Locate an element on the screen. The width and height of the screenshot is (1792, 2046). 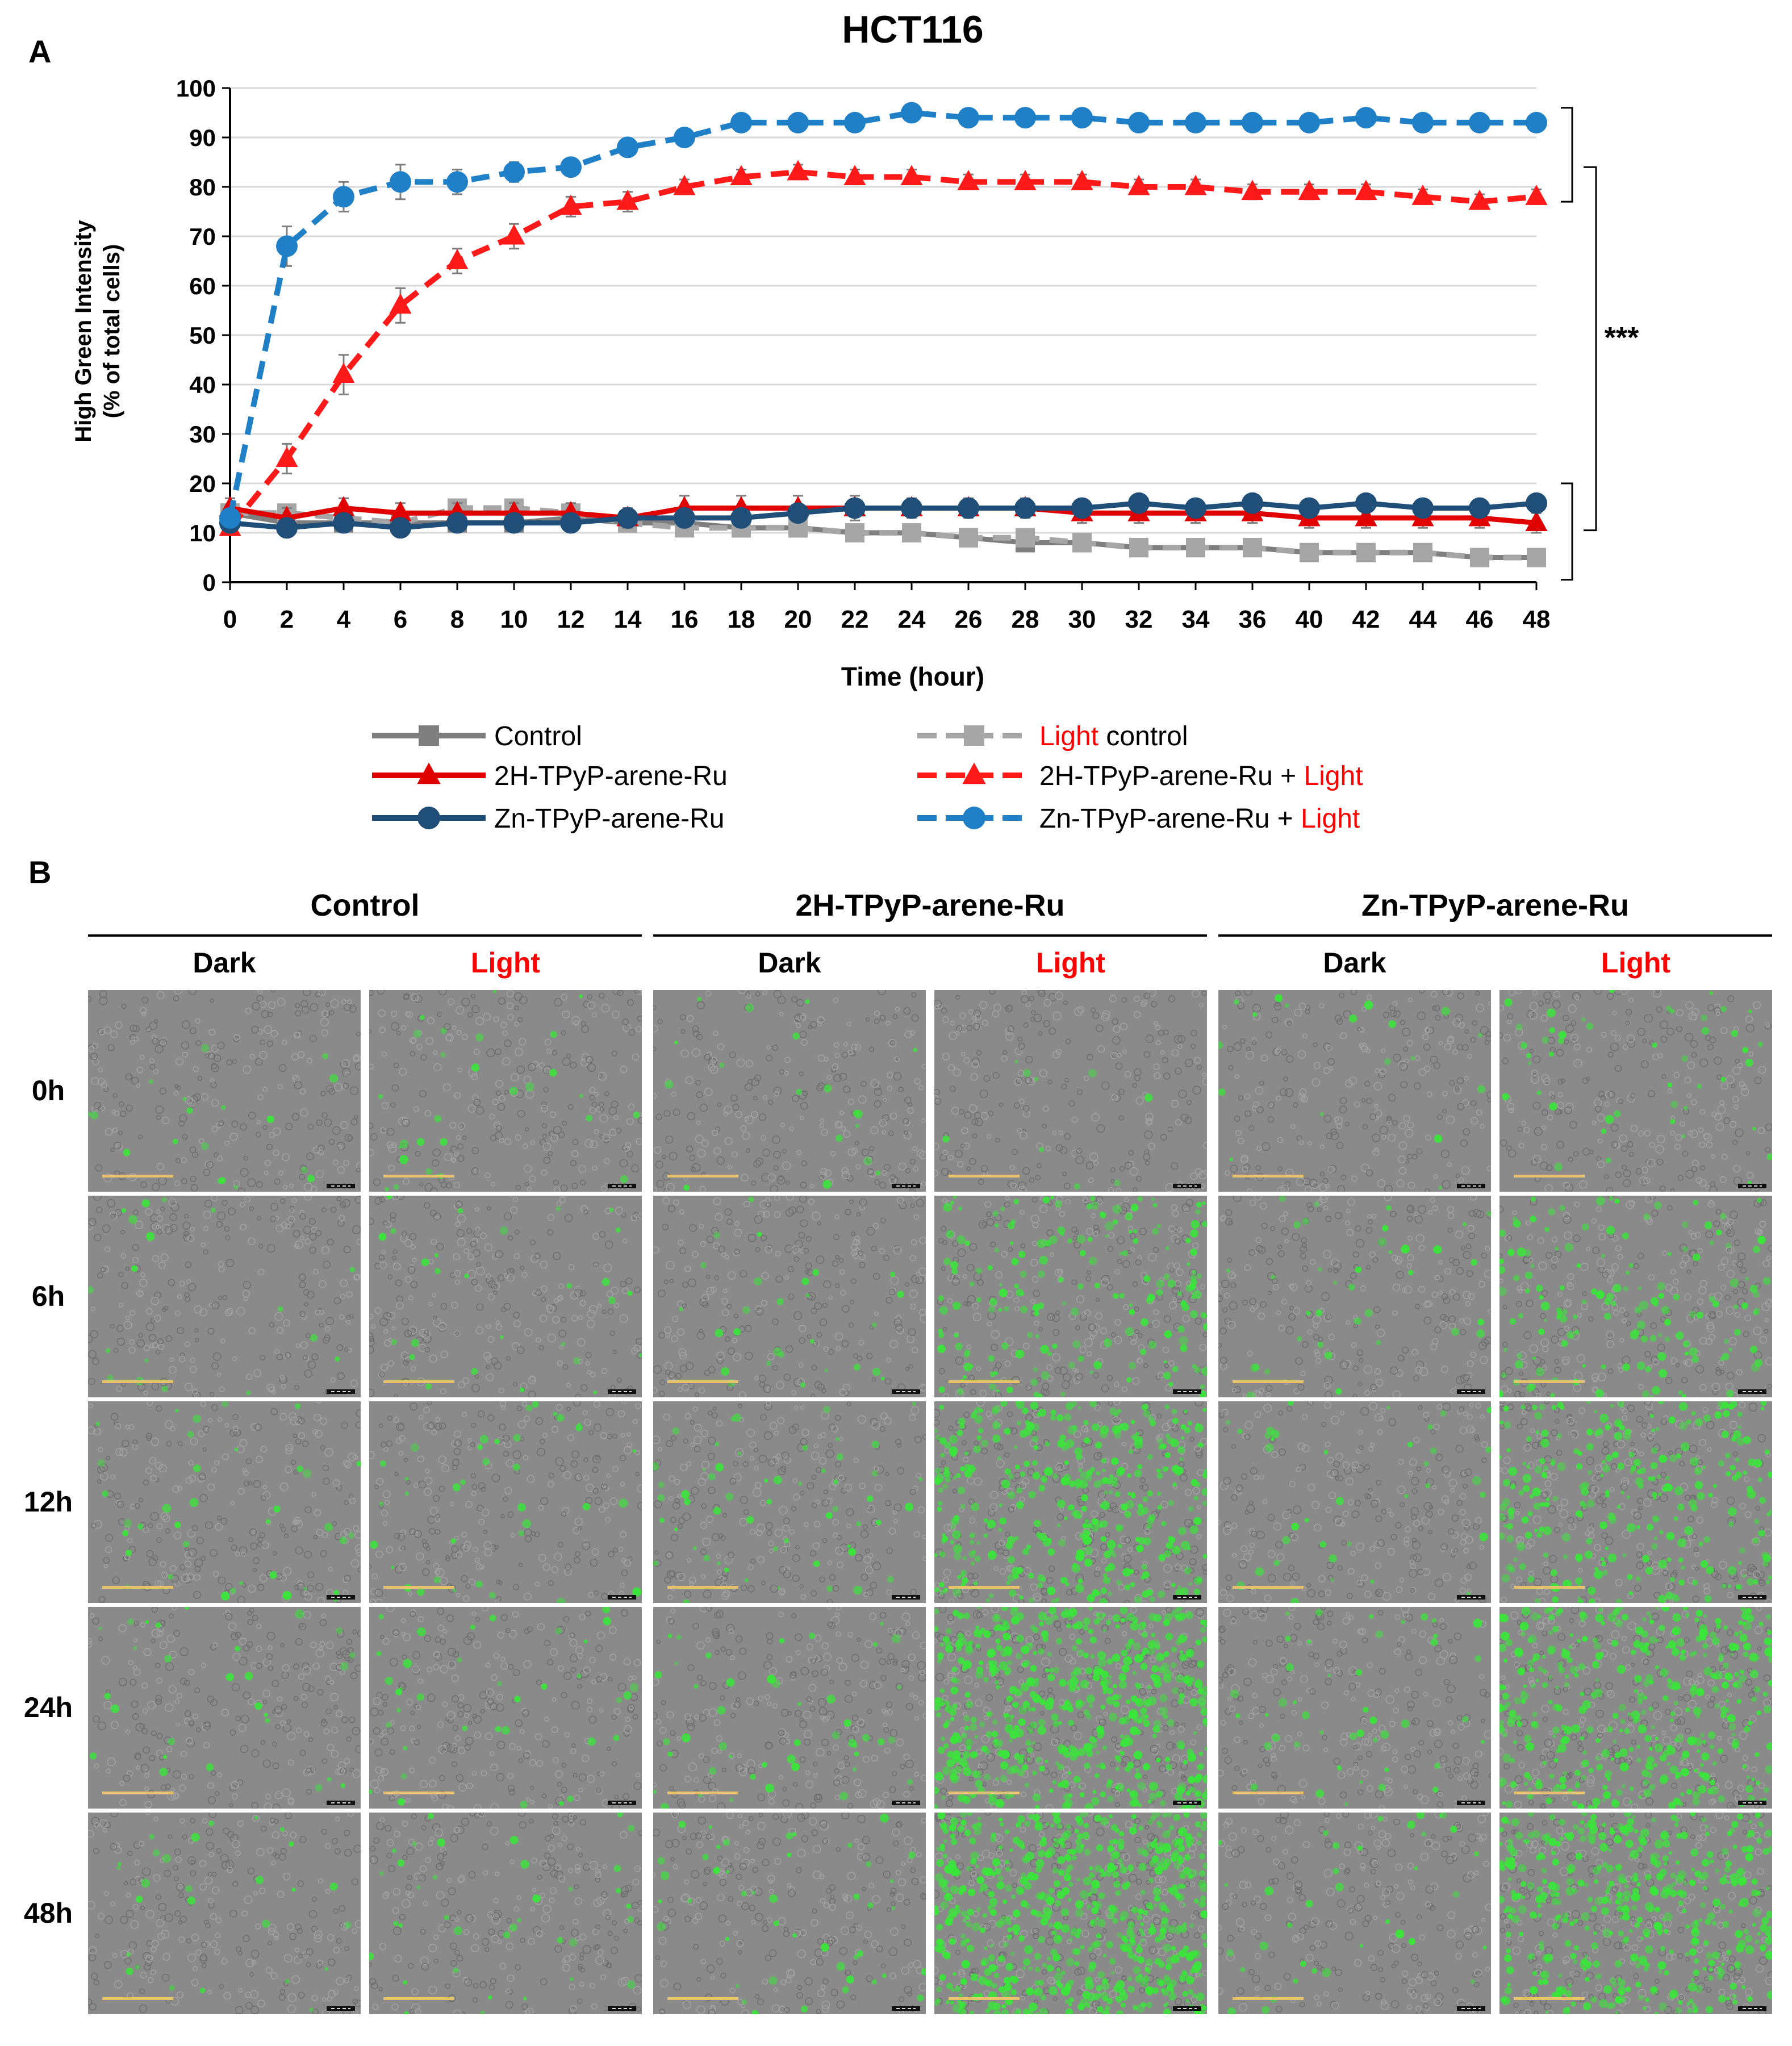
condition-header-4: Dark is located at coordinates (1354, 963).